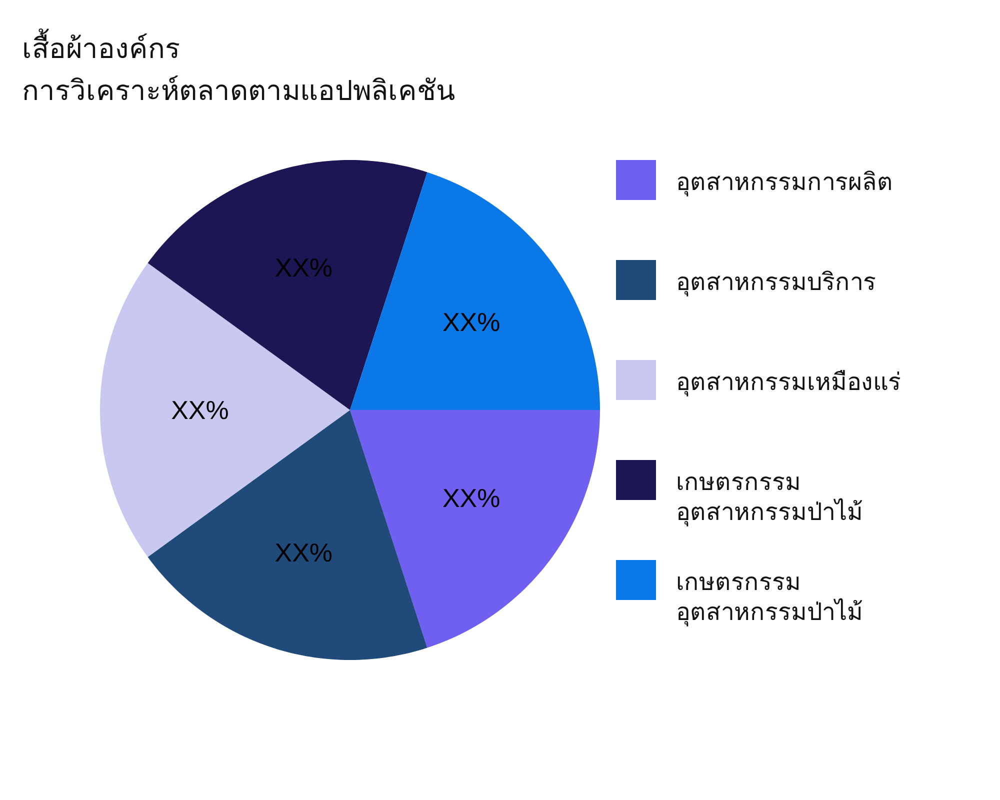 The image size is (1000, 800). Describe the element at coordinates (784, 182) in the screenshot. I see `legend-label: อุตสาหกรรมการผลิต` at that location.